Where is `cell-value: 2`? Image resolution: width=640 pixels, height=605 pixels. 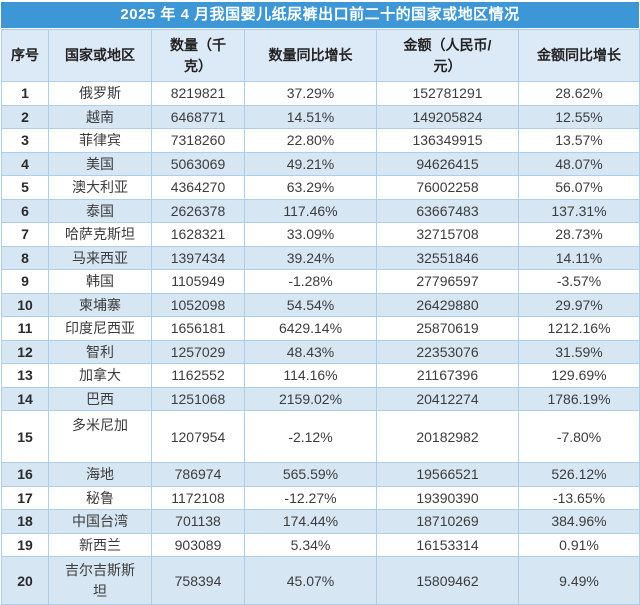
cell-value: 2 is located at coordinates (25, 116).